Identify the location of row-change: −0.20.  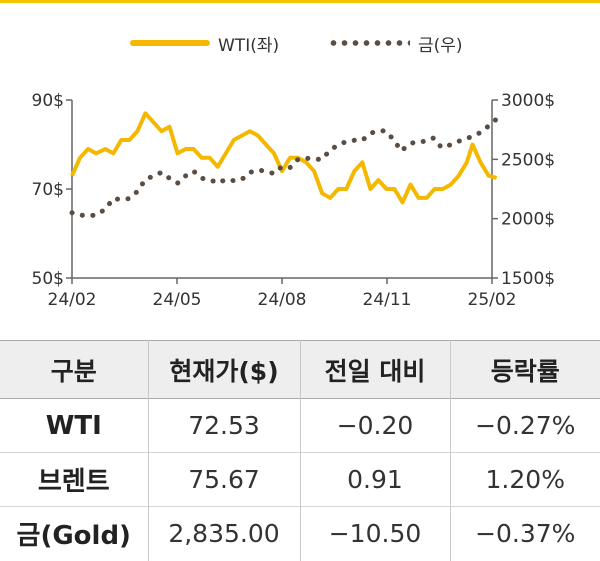
(375, 425).